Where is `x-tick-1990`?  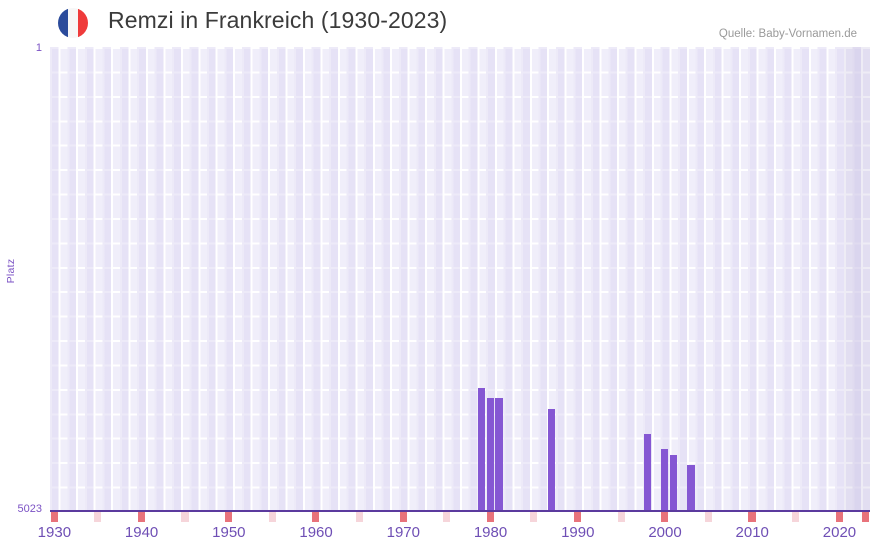 x-tick-1990 is located at coordinates (578, 517).